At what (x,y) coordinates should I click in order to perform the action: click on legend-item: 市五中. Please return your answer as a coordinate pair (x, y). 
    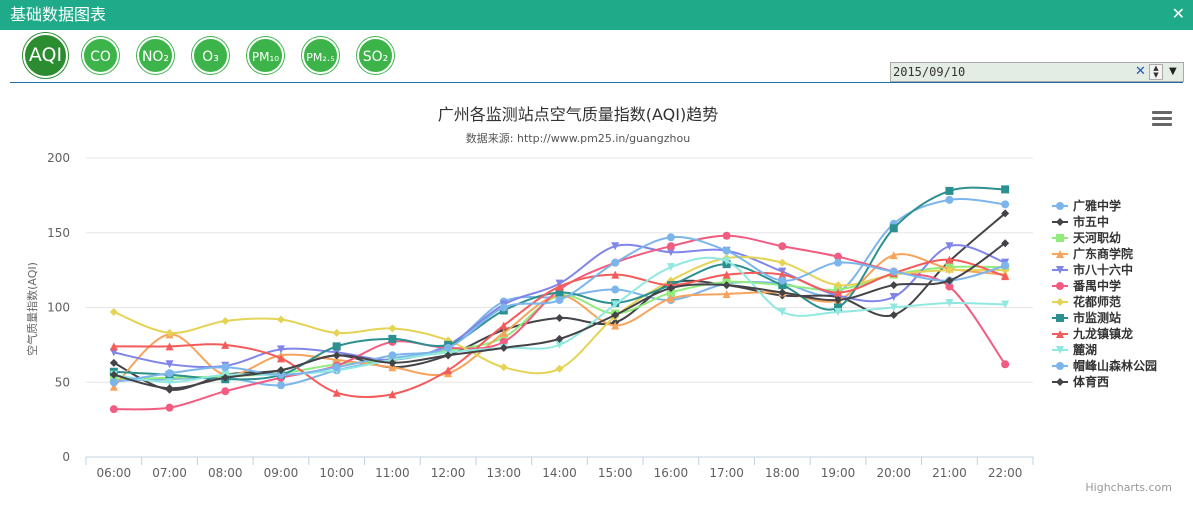
    Looking at the image, I should click on (1080, 221).